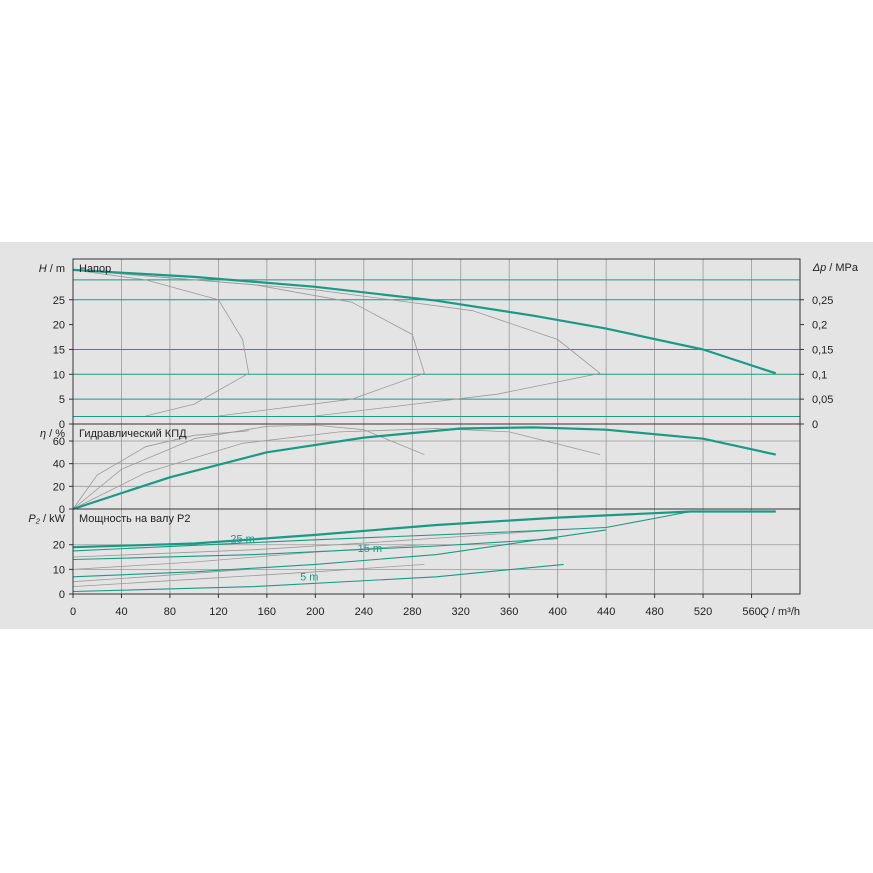  I want to click on x-tick-label: 440, so click(606, 612).